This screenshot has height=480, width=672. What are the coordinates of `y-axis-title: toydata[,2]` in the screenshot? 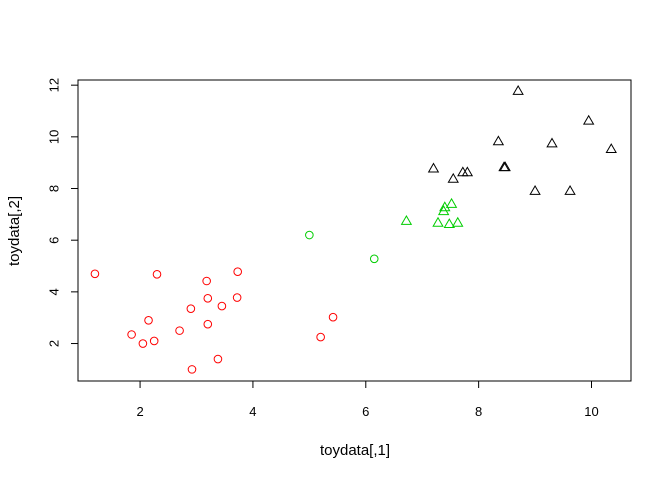 It's located at (14, 231).